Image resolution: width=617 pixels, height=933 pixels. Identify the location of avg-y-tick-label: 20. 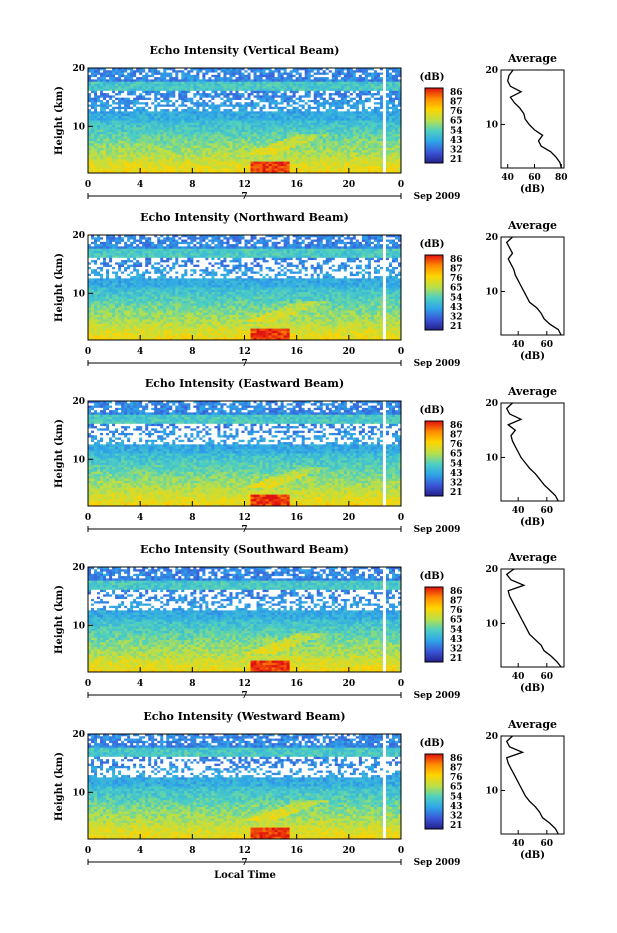
(491, 71).